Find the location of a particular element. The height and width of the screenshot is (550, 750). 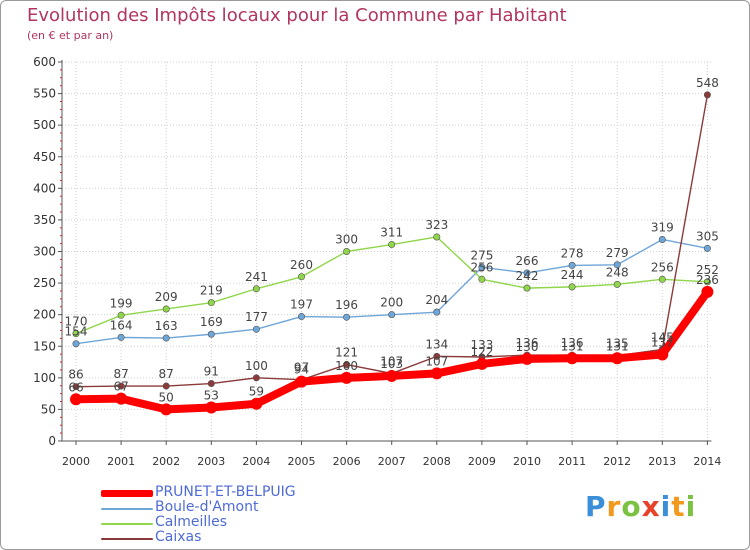

data-label: 50 is located at coordinates (166, 397).